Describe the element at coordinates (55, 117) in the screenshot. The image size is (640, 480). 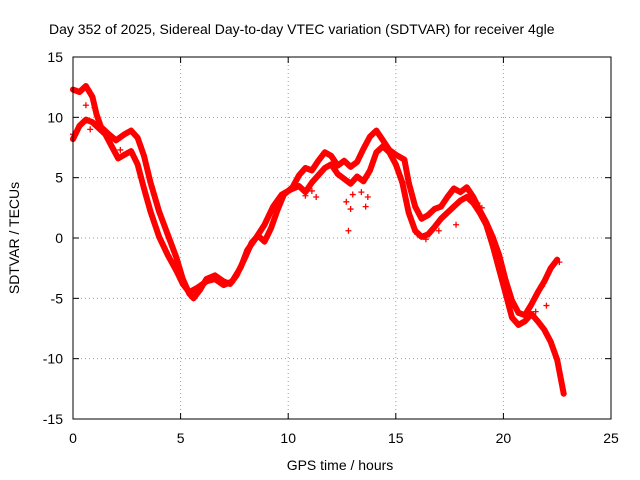
I see `y-tick-label: 10` at that location.